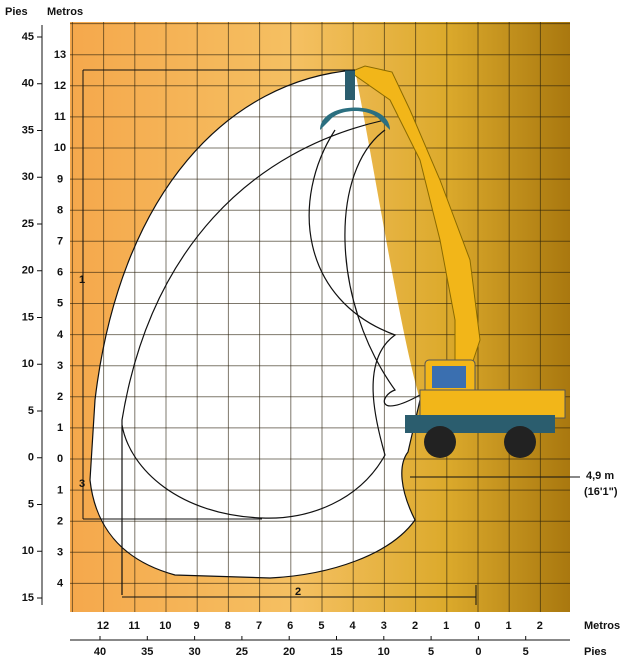 This screenshot has width=624, height=663. I want to click on bottom-feet-tick: 0, so click(478, 652).